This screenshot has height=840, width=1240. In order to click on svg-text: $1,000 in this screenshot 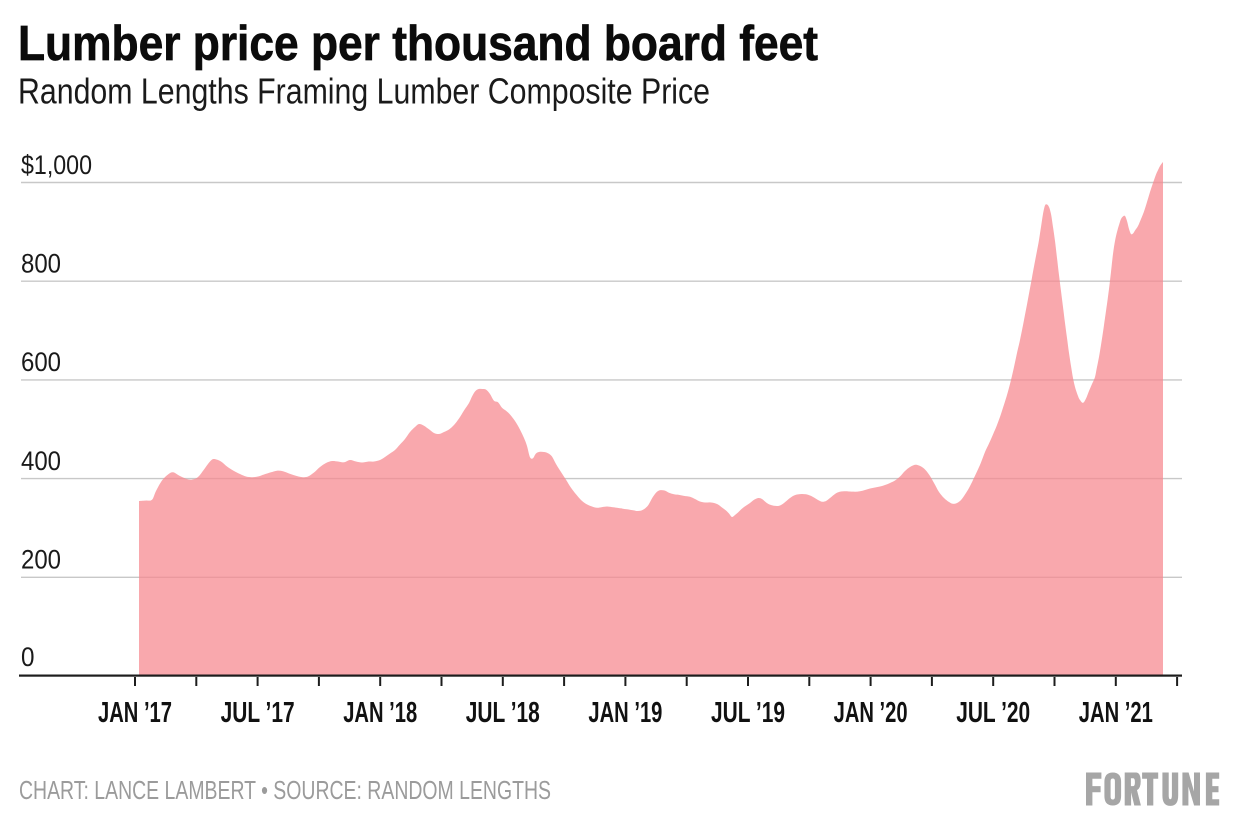, I will do `click(56, 165)`.